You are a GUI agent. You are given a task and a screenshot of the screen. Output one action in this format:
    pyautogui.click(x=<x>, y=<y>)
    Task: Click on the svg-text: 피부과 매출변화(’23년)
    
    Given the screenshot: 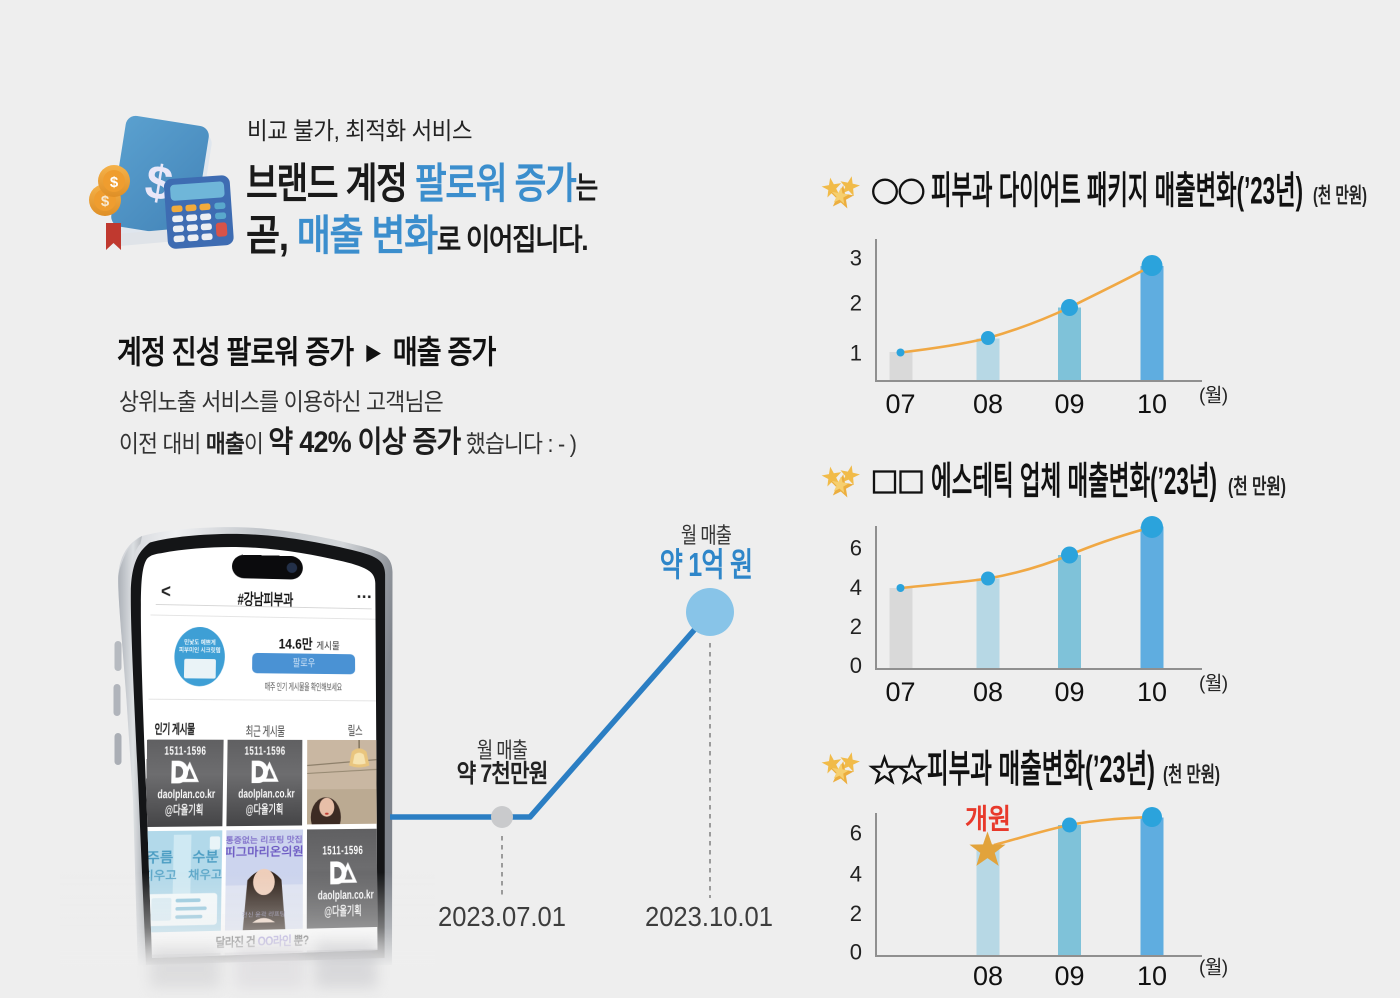 What is the action you would take?
    pyautogui.click(x=1041, y=770)
    